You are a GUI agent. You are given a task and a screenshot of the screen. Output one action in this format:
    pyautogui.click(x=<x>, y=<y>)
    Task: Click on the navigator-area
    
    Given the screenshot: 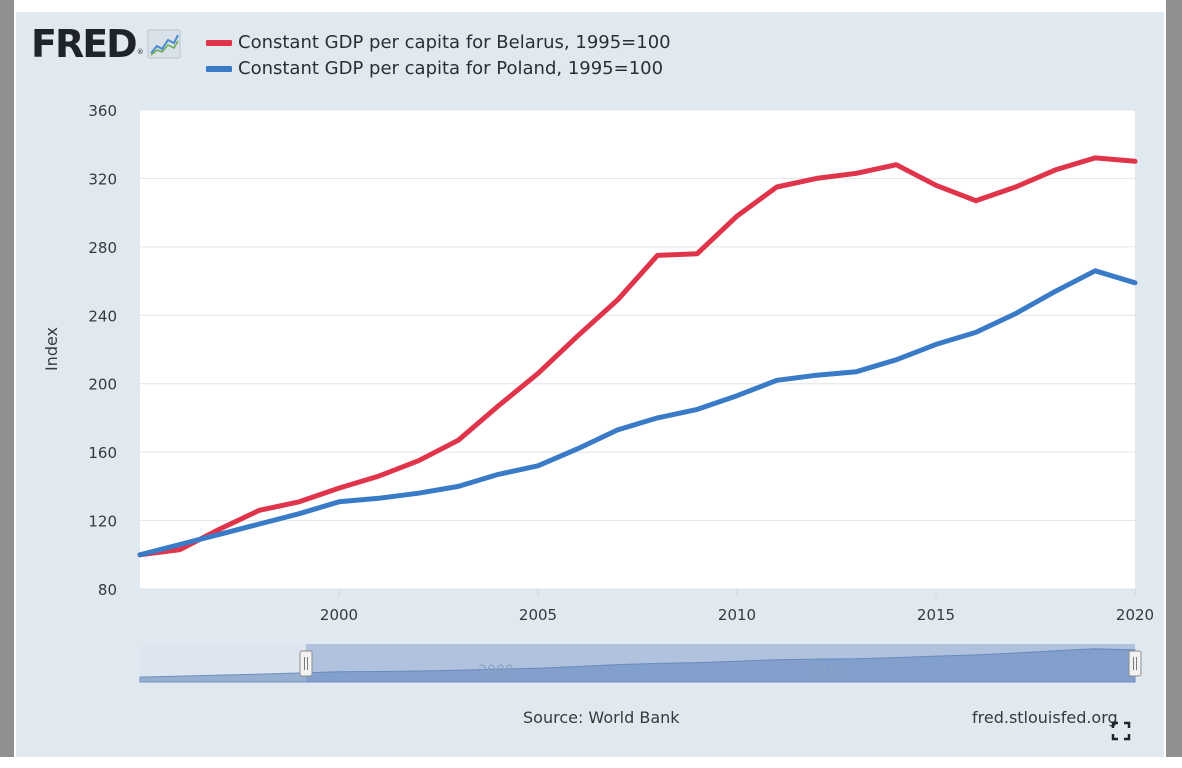 What is the action you would take?
    pyautogui.click(x=637, y=665)
    